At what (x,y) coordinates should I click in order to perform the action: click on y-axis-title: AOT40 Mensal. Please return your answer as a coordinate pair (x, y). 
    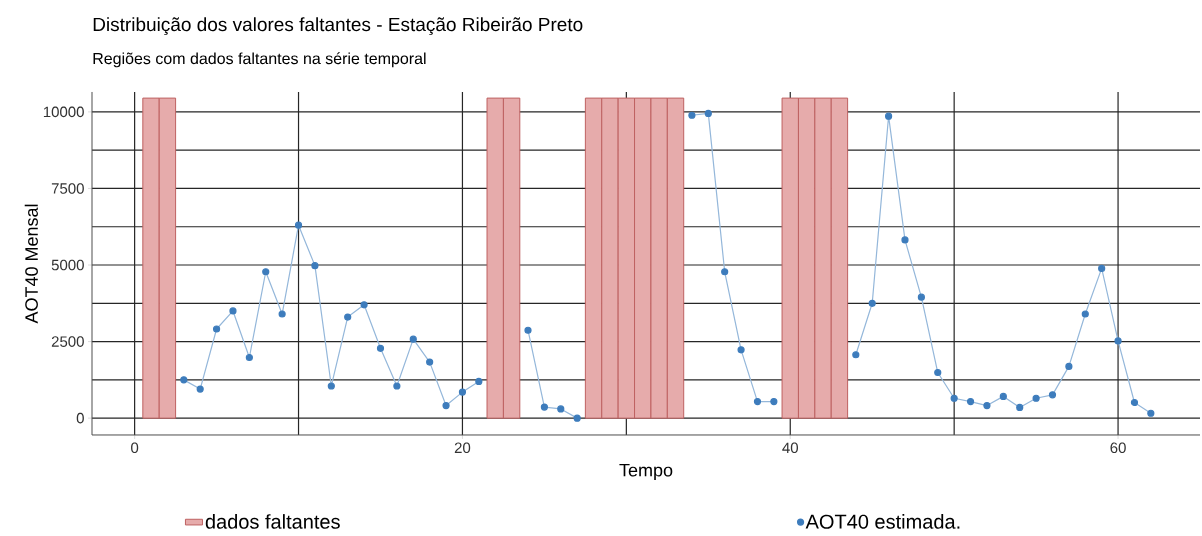
    Looking at the image, I should click on (31, 264).